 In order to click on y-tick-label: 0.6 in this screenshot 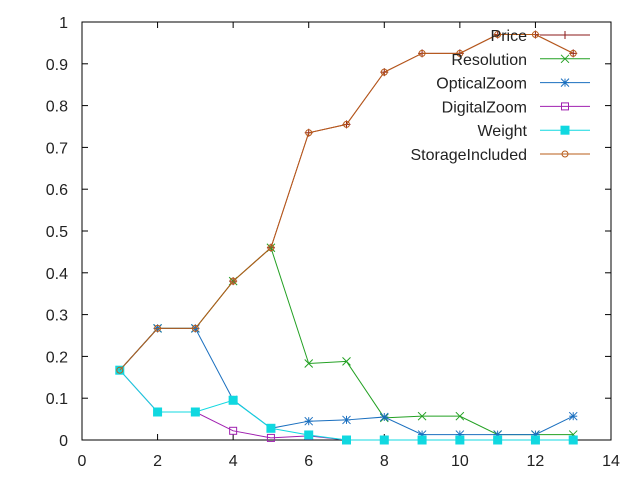, I will do `click(57, 190)`.